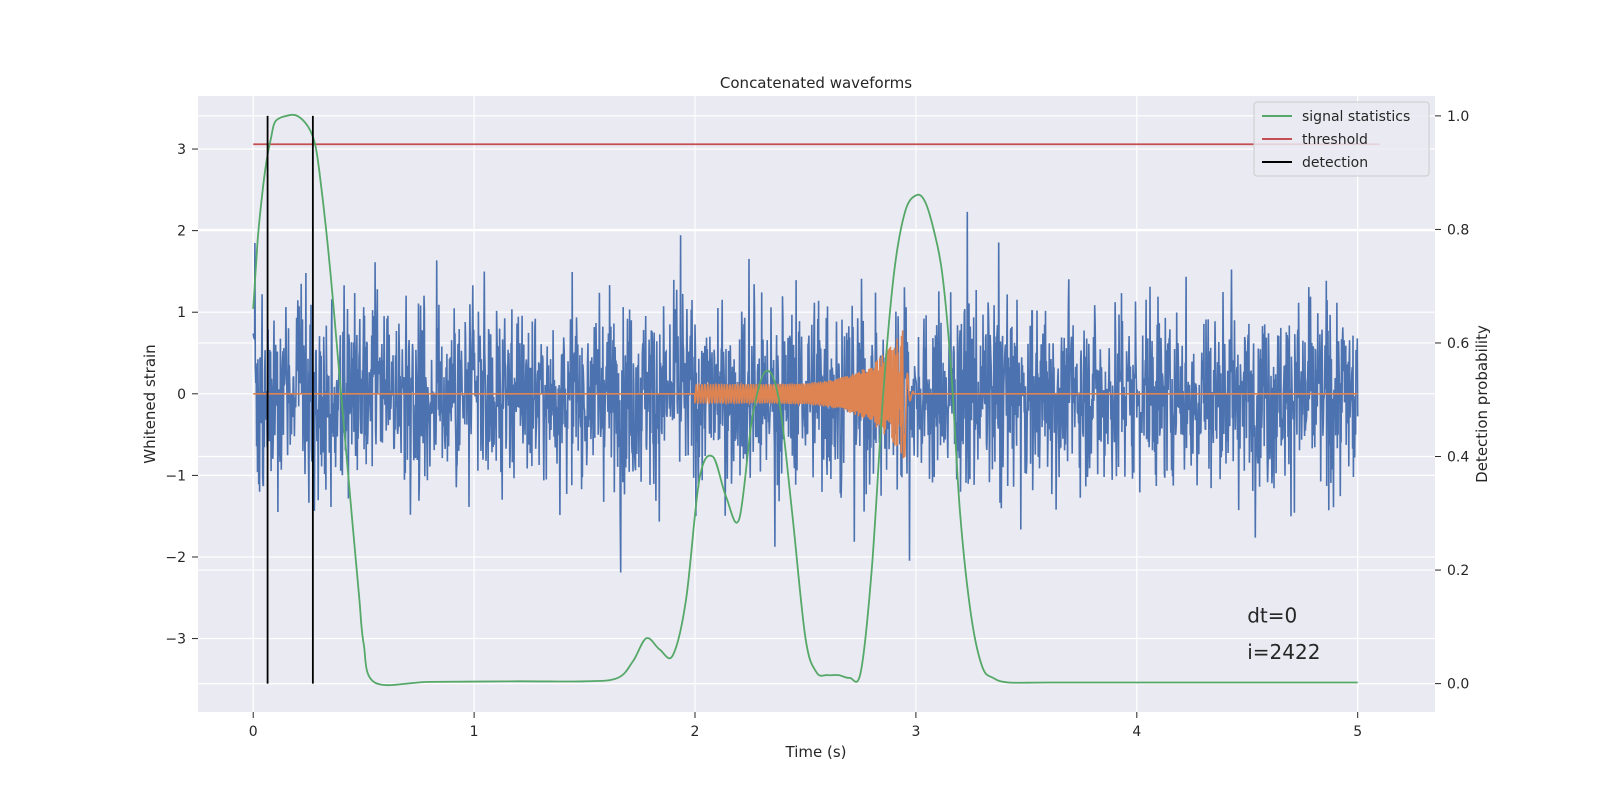 Image resolution: width=1600 pixels, height=800 pixels. What do you see at coordinates (181, 395) in the screenshot?
I see `y-tick-label: 0` at bounding box center [181, 395].